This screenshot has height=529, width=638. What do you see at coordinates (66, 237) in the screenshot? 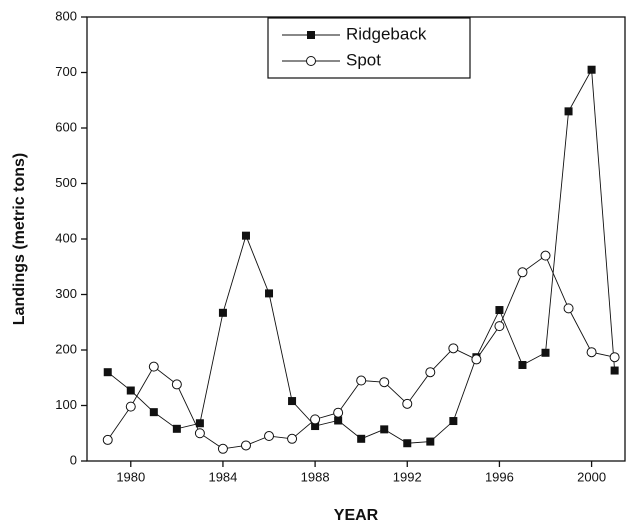
I see `y-tick-label: 400` at bounding box center [66, 237].